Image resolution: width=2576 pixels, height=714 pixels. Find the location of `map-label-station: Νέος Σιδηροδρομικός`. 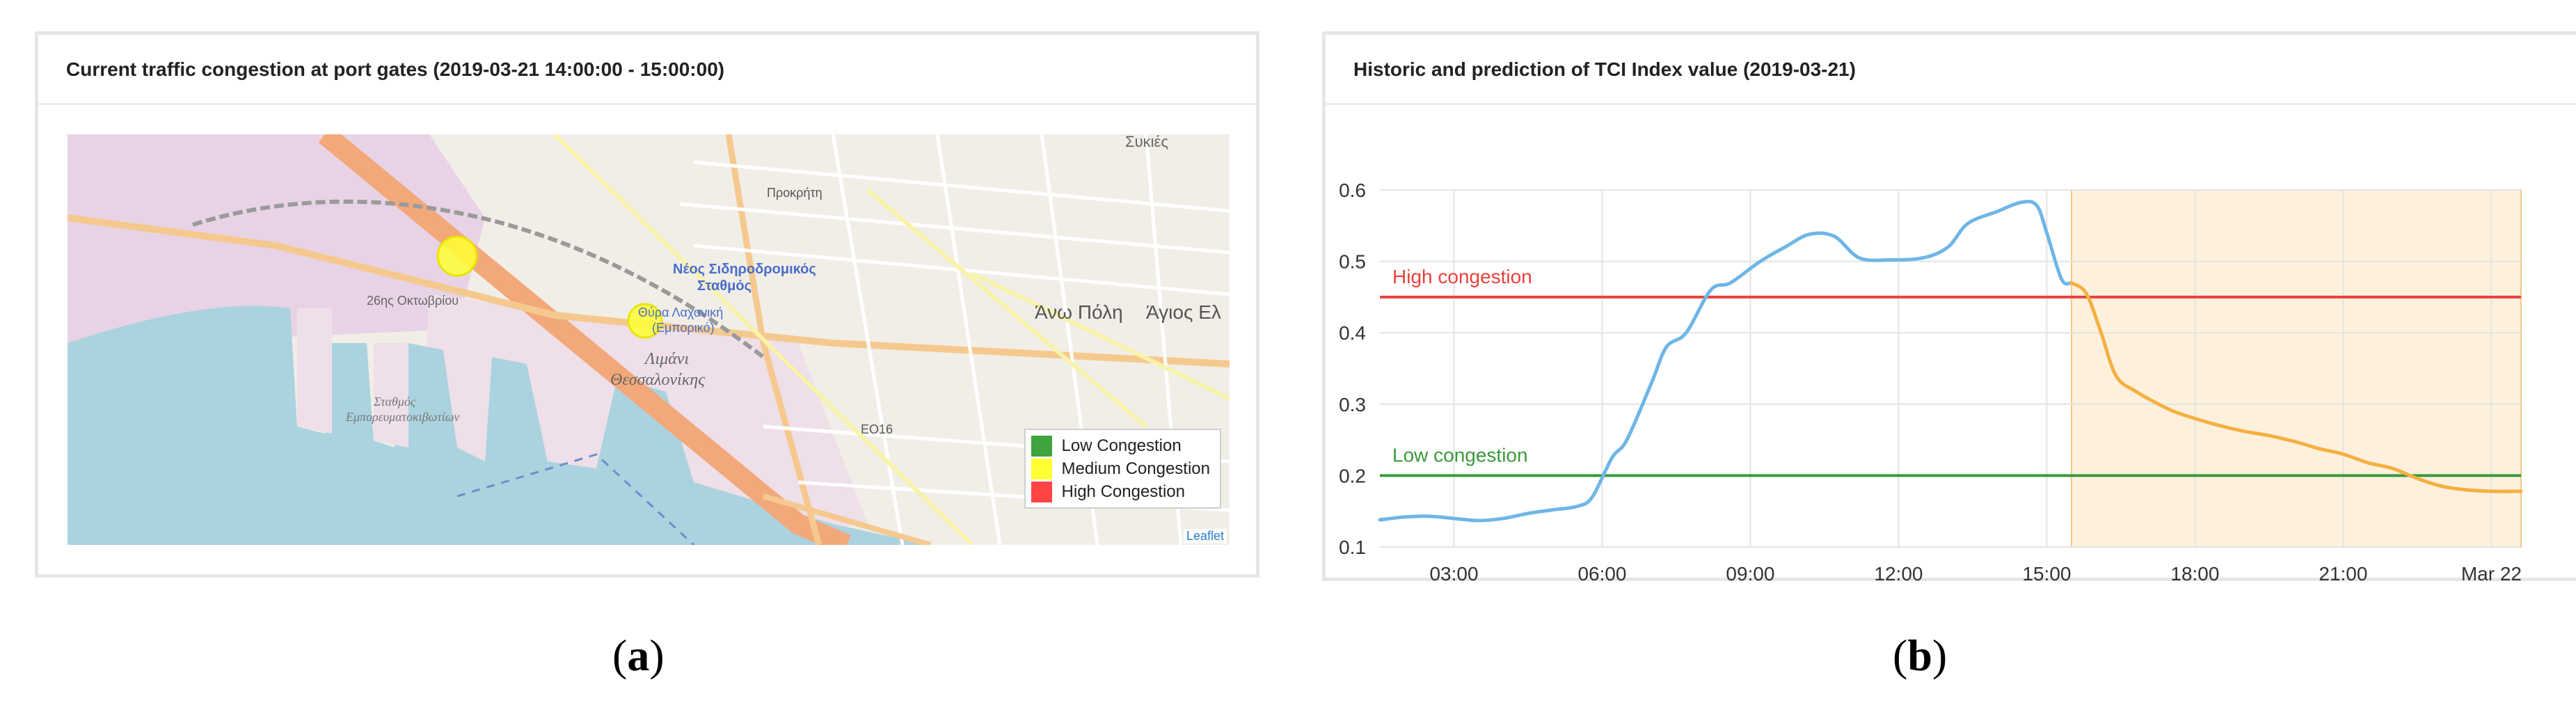

map-label-station: Νέος Σιδηροδρομικός is located at coordinates (744, 269).